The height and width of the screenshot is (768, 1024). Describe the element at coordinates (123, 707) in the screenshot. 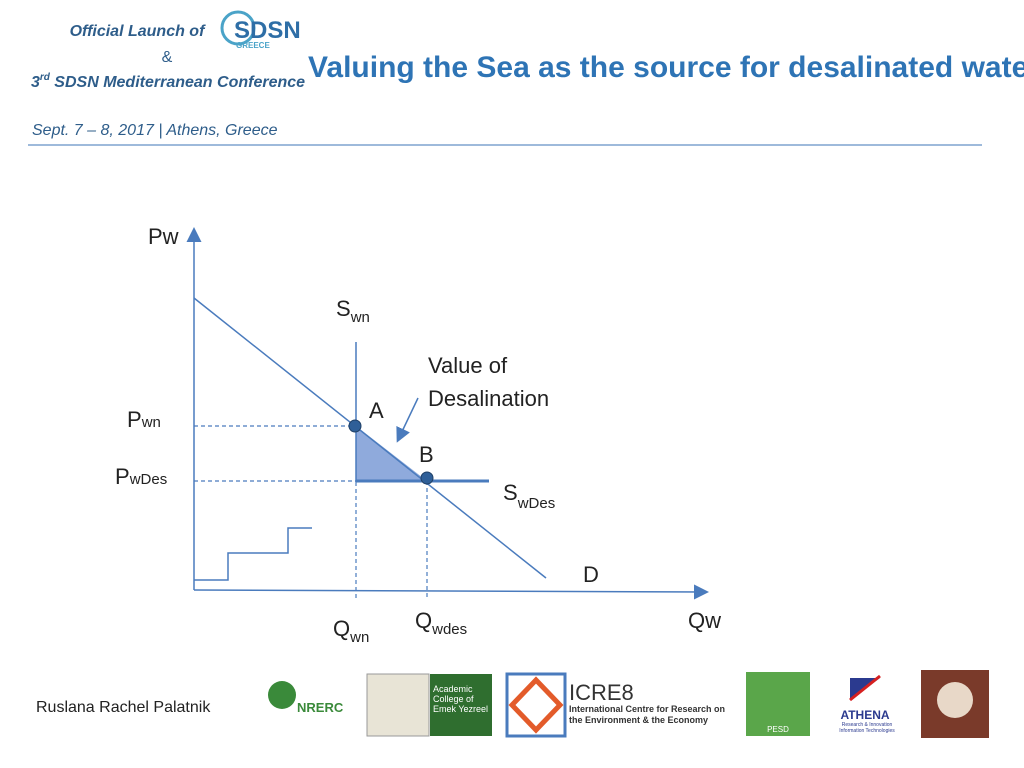

I see `author: Ruslana Rachel Palatnik` at that location.